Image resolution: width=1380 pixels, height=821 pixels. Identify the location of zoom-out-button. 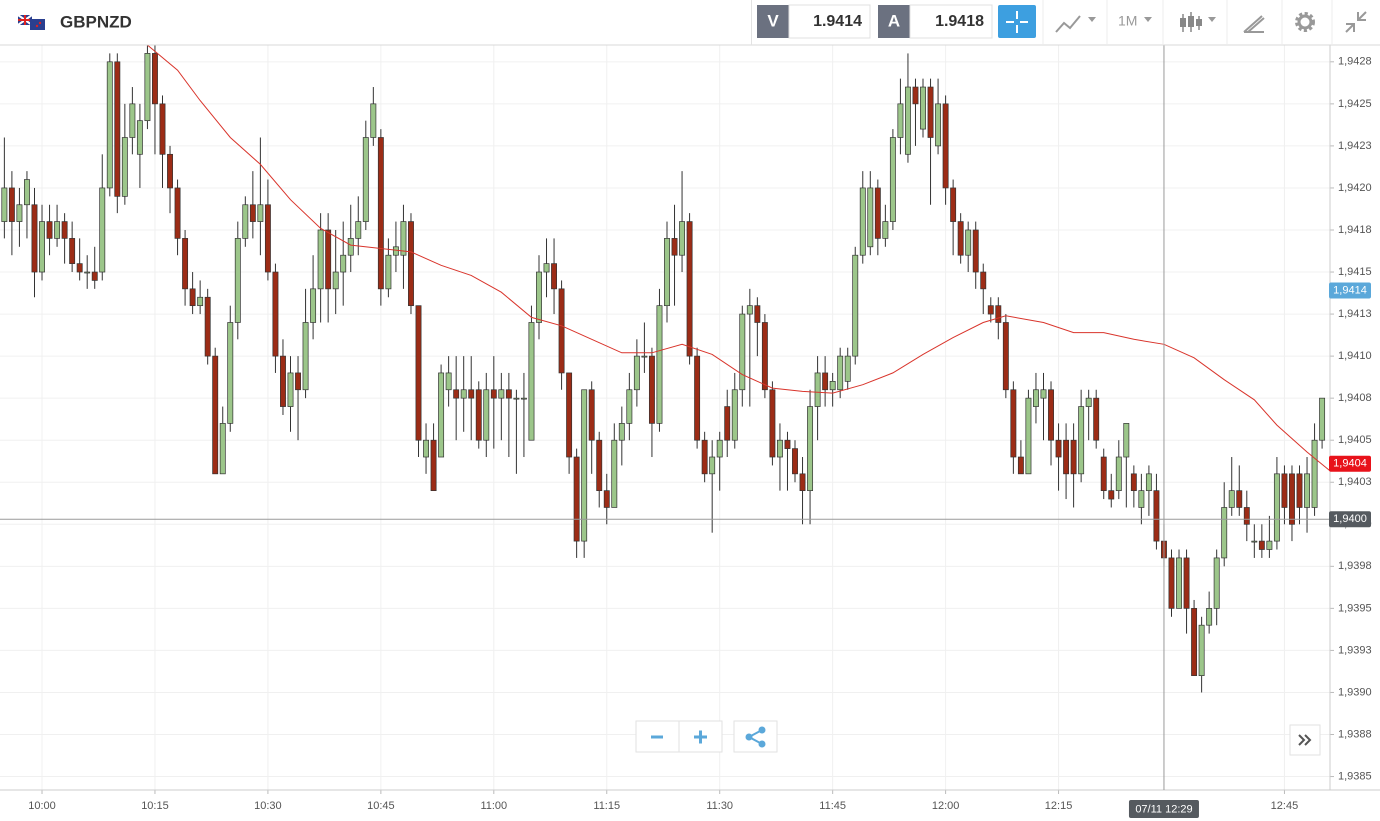
(657, 736).